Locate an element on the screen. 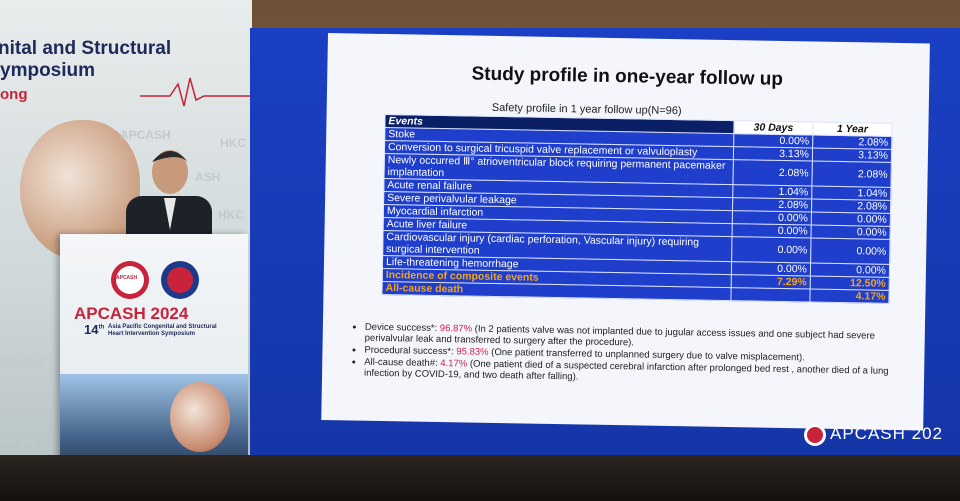  bullet-value: 4.17% is located at coordinates (454, 364).